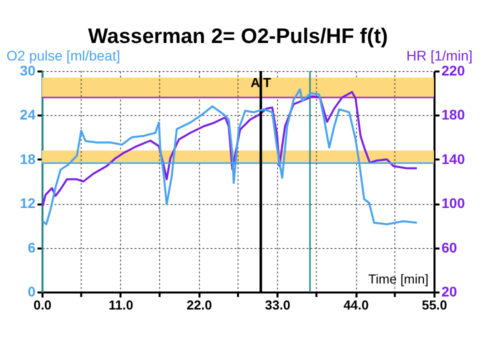 The height and width of the screenshot is (342, 482). Describe the element at coordinates (454, 203) in the screenshot. I see `y2-tick-label: 100` at that location.